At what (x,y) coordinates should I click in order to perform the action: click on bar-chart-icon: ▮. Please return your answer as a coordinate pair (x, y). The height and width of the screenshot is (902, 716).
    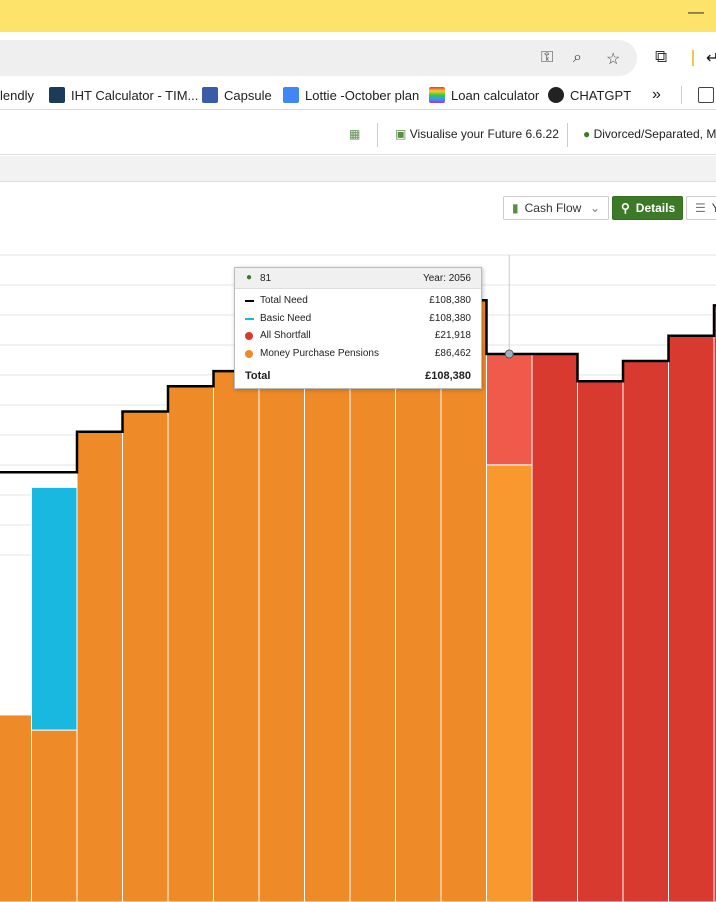
    Looking at the image, I should click on (515, 208).